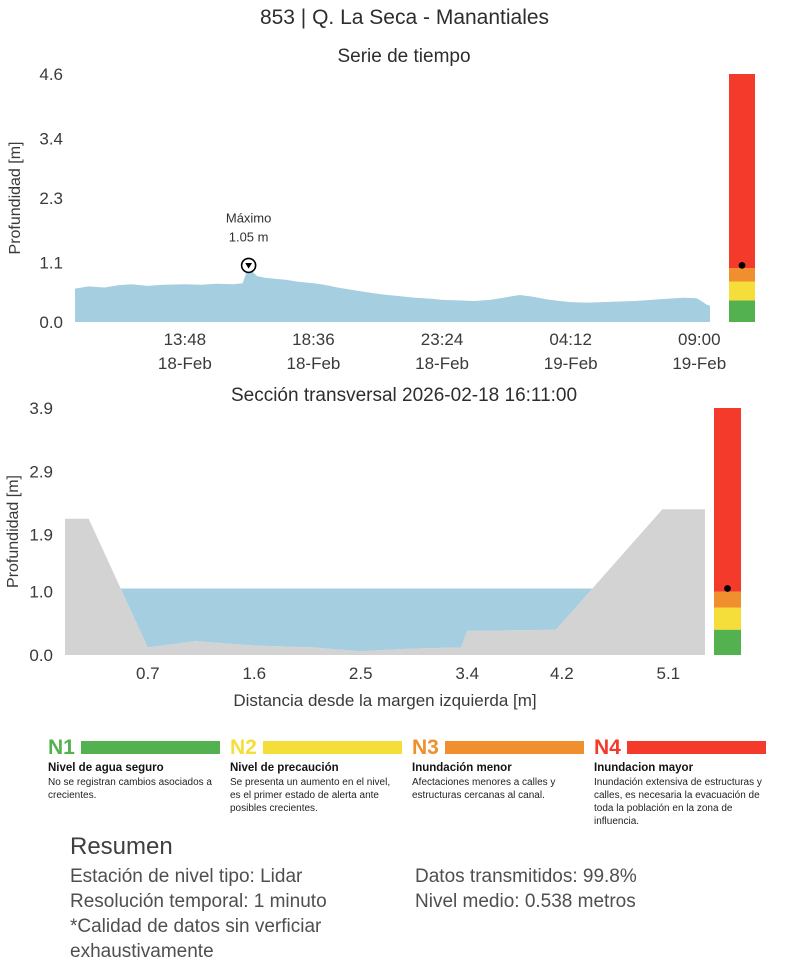 This screenshot has height=969, width=809. Describe the element at coordinates (562, 673) in the screenshot. I see `x-tick-label: 4.2` at that location.